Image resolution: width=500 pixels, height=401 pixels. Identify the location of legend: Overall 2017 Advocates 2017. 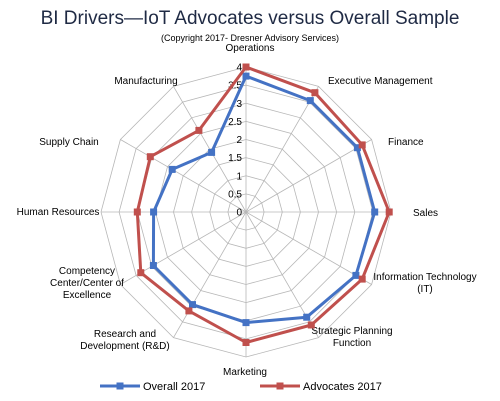
(241, 387).